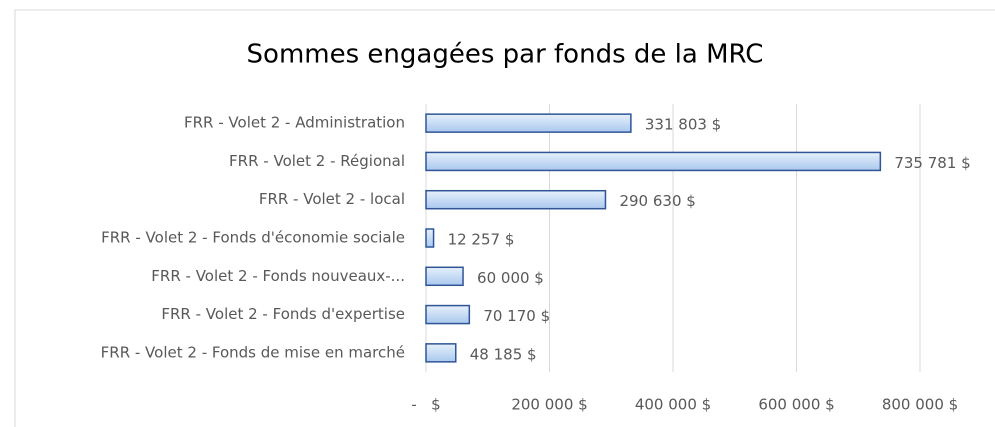 The image size is (995, 427). Describe the element at coordinates (683, 125) in the screenshot. I see `data-label: 331 803 $` at that location.